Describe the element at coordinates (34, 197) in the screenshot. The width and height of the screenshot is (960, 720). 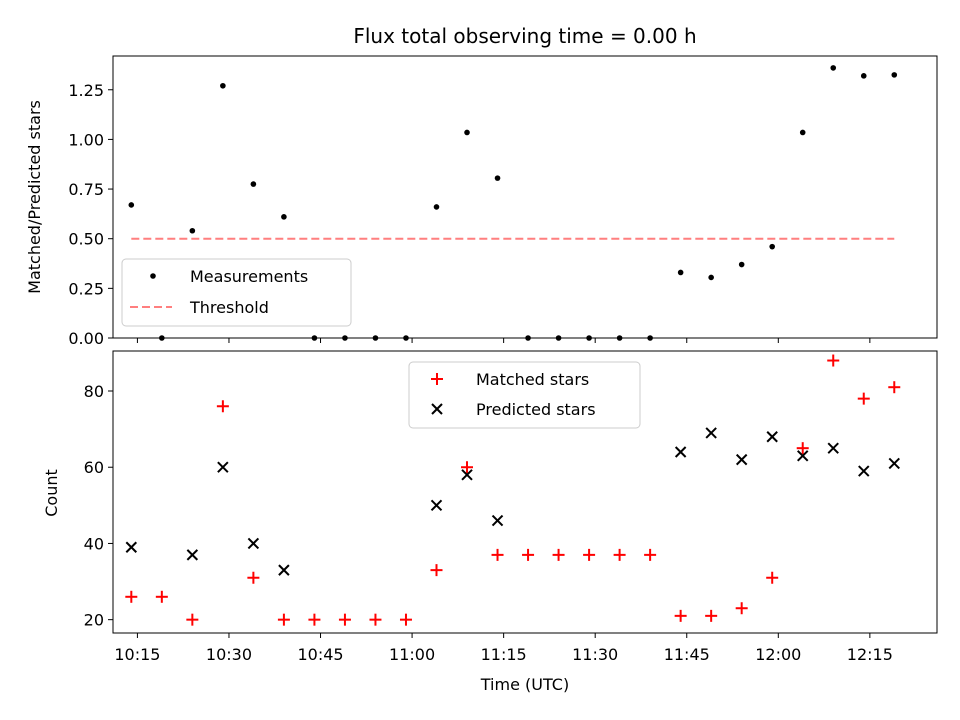
I see `top-y-axis-label: Matched/Predicted stars` at that location.